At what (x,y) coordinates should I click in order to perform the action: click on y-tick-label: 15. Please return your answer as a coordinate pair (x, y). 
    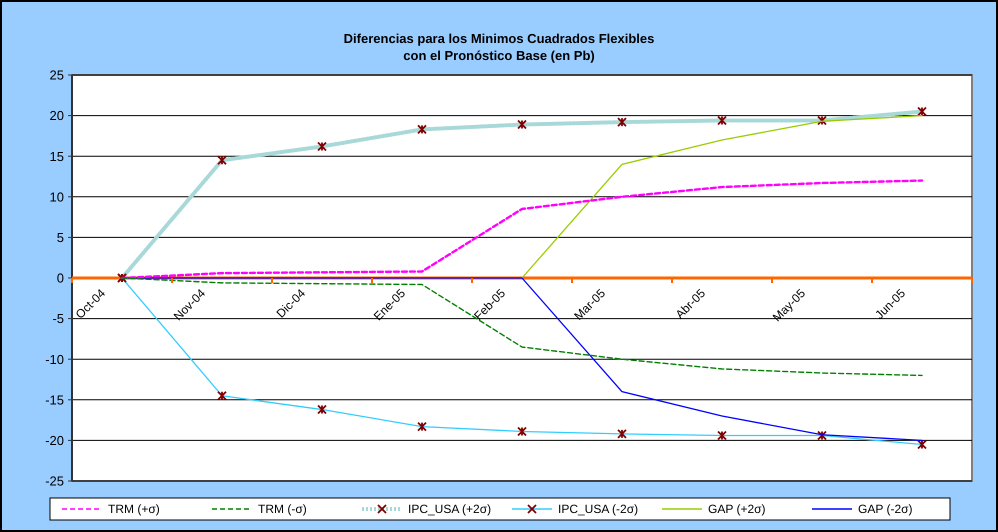
    Looking at the image, I should click on (57, 156).